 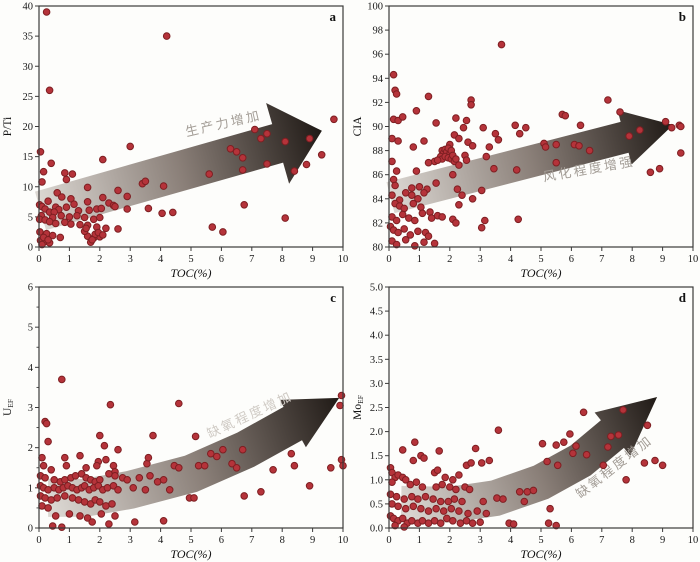 What do you see at coordinates (333, 297) in the screenshot?
I see `panel-letter: c` at bounding box center [333, 297].